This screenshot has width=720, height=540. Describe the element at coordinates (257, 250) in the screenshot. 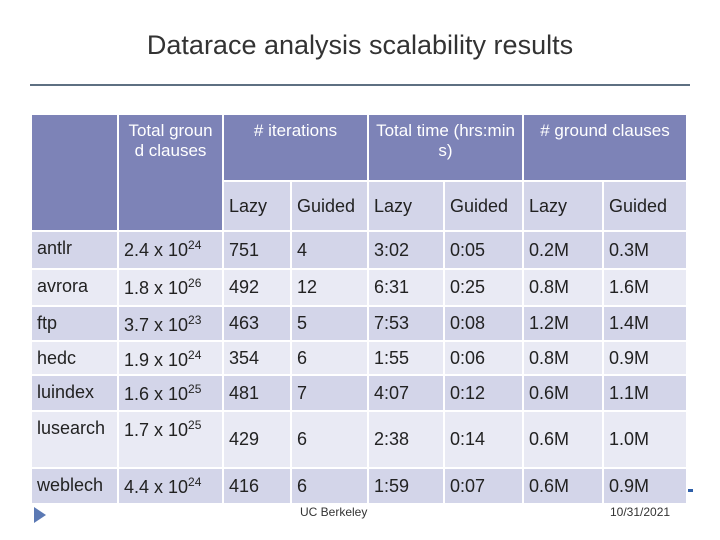

I see `cell: 751` at that location.